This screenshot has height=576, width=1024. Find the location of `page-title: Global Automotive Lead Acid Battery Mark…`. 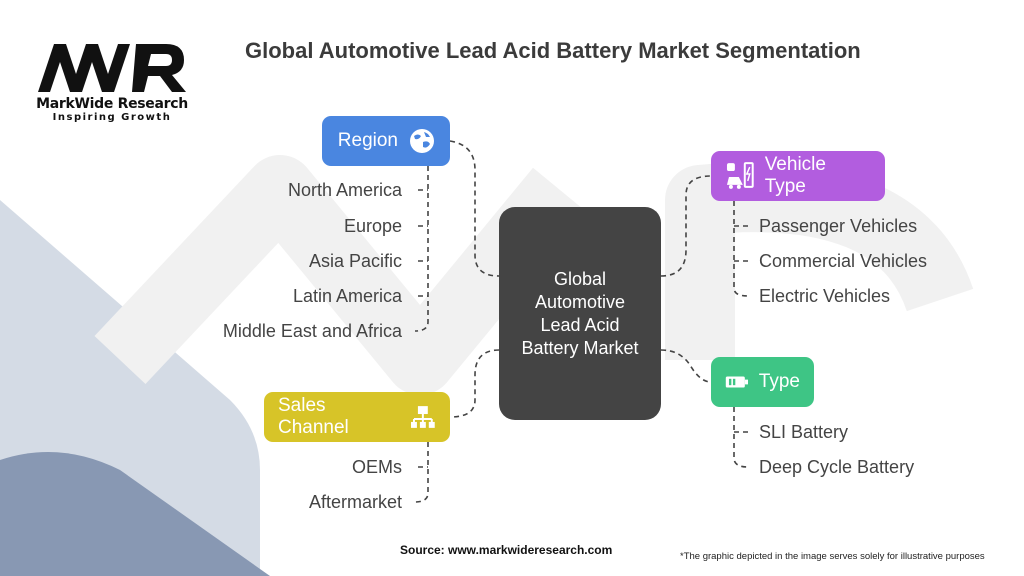

page-title: Global Automotive Lead Acid Battery Mark… is located at coordinates (553, 50).